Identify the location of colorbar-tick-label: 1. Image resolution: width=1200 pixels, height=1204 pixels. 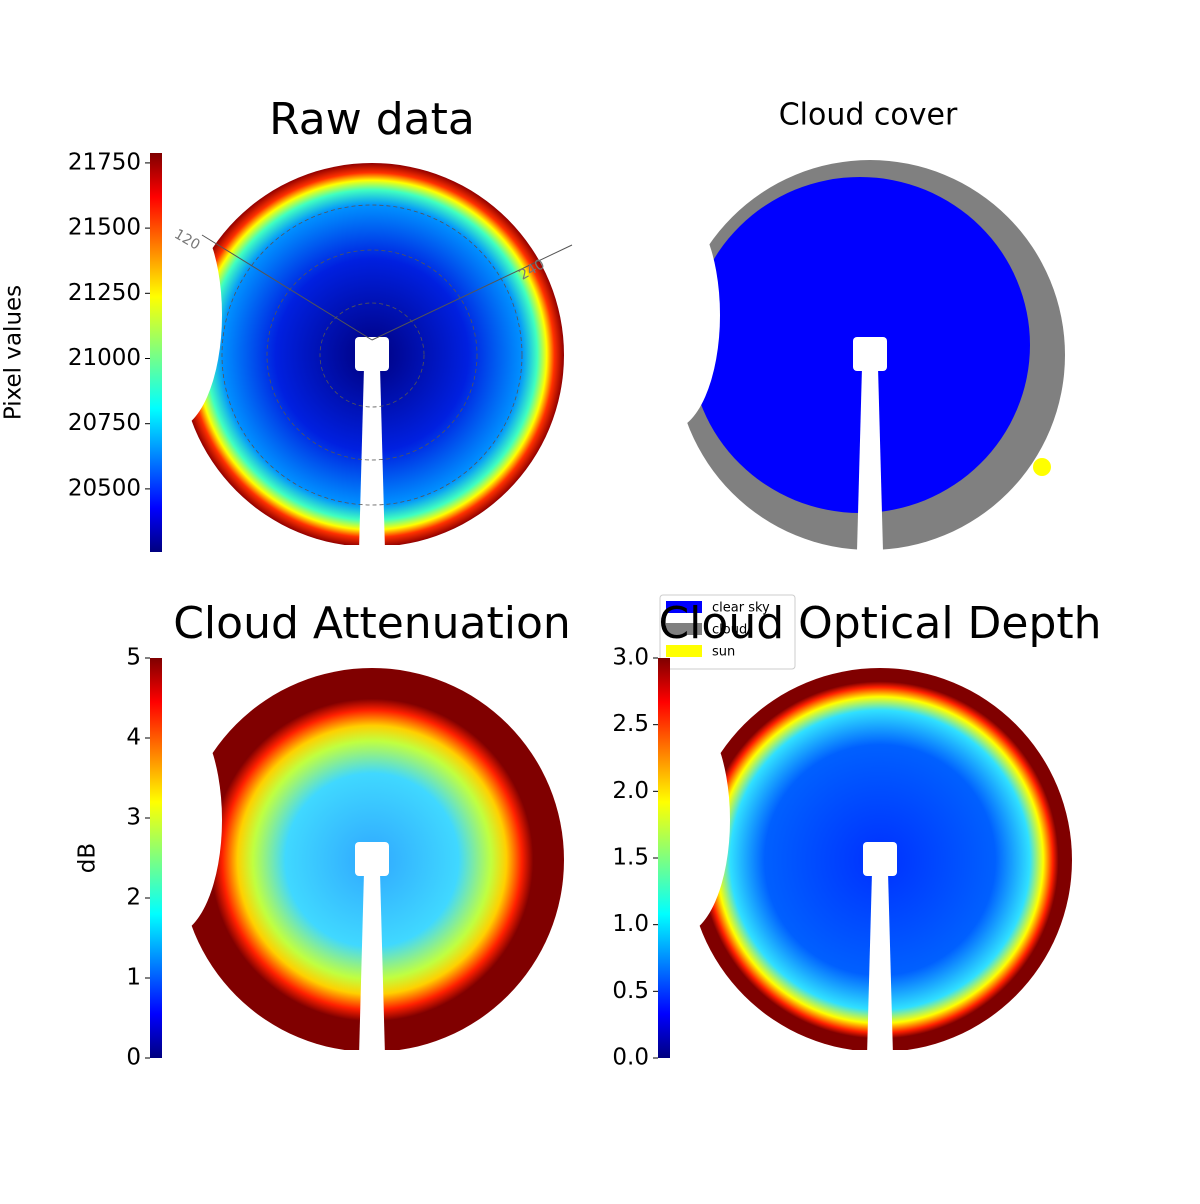
(133, 978).